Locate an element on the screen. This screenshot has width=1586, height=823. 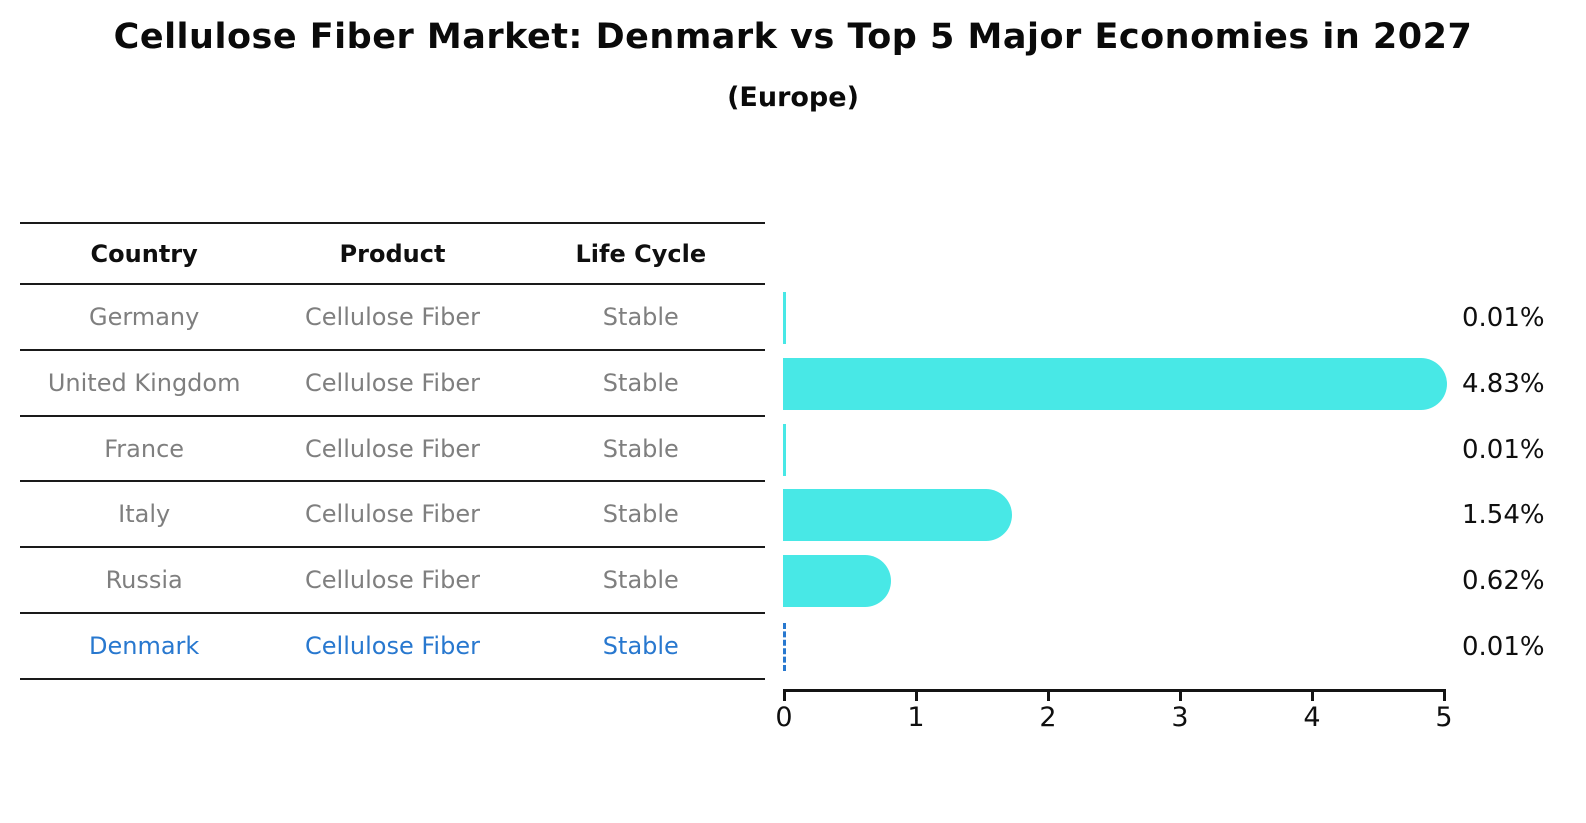
x-axis-tick-label: 4 is located at coordinates (1312, 717).